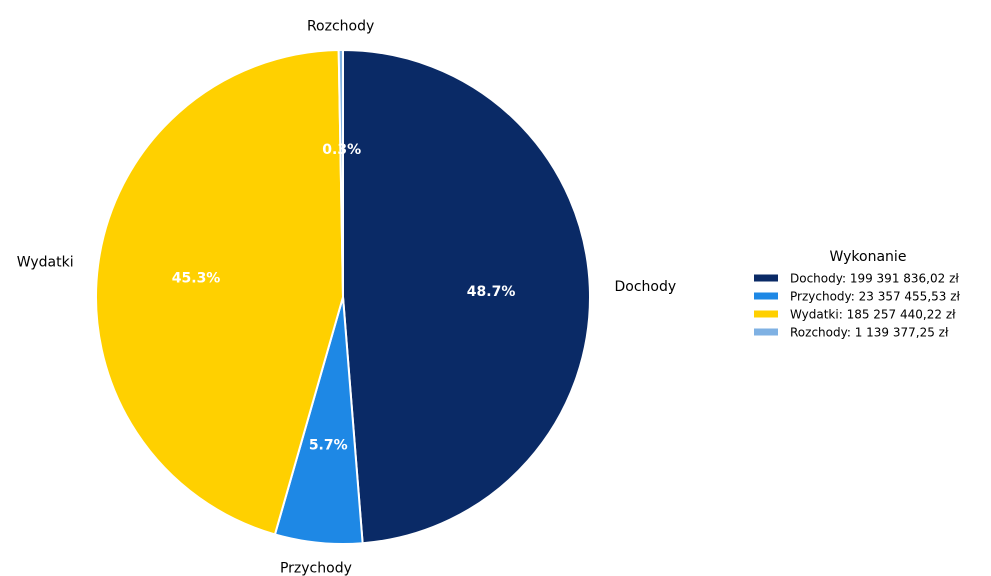 The width and height of the screenshot is (991, 576). What do you see at coordinates (868, 257) in the screenshot?
I see `legend-title: Wykonanie` at bounding box center [868, 257].